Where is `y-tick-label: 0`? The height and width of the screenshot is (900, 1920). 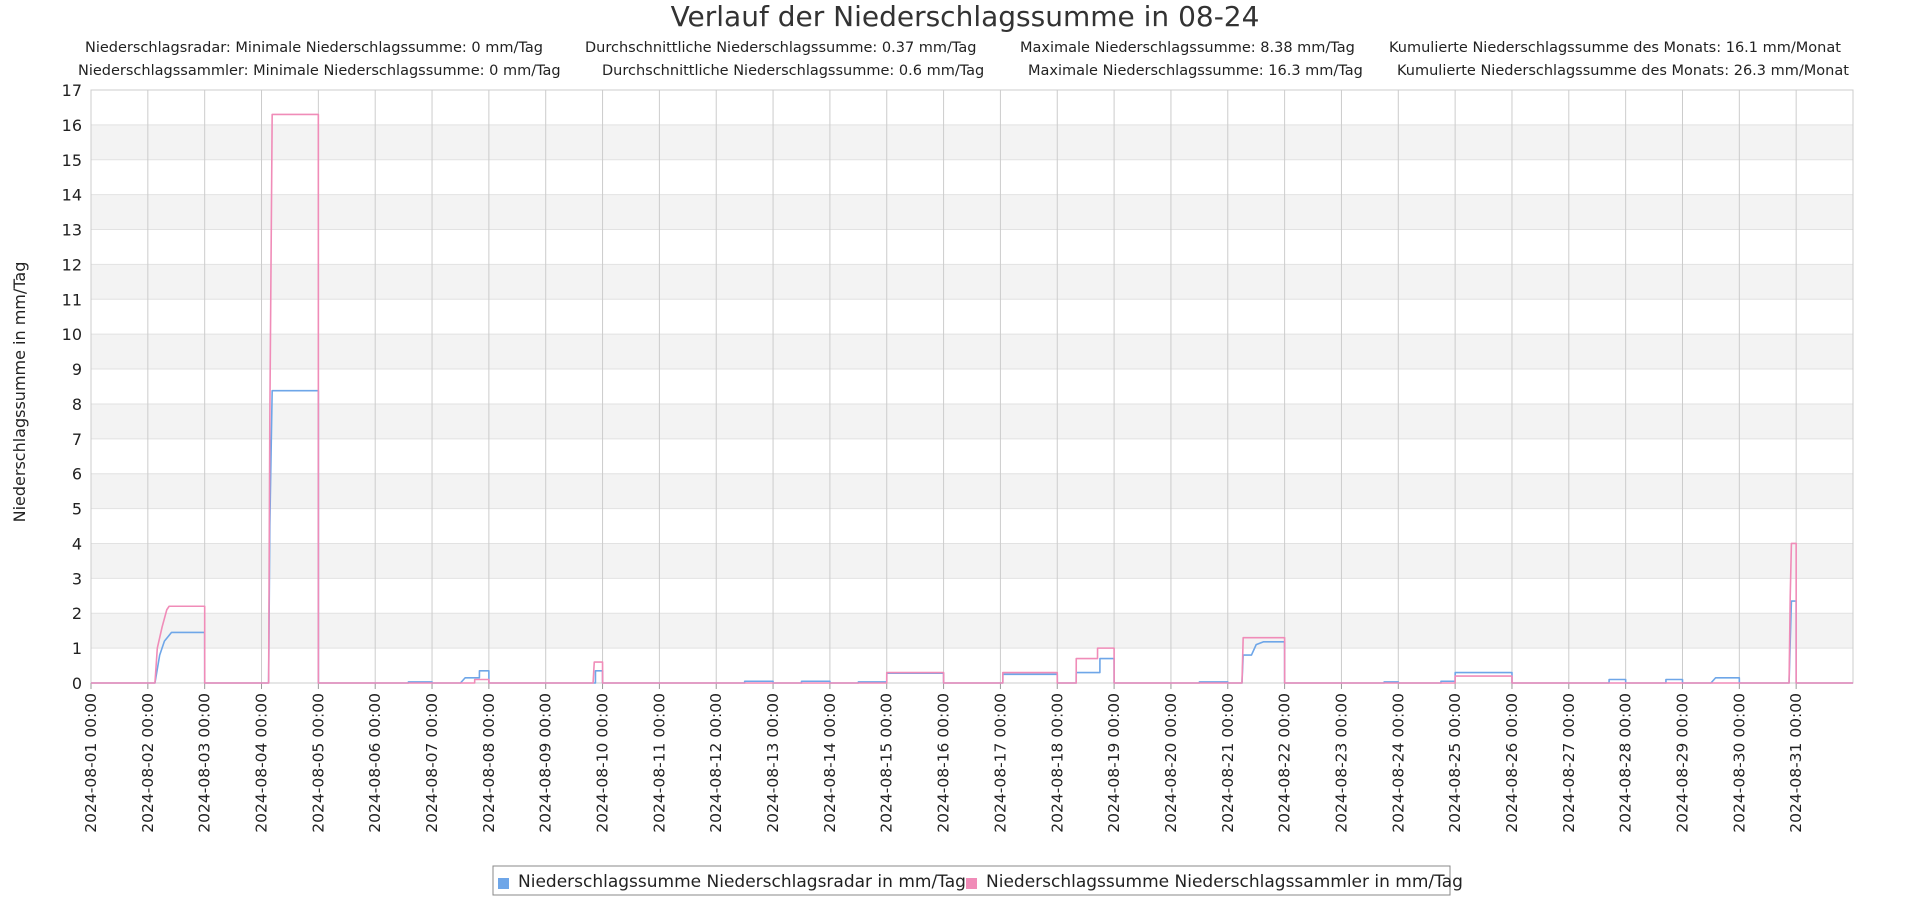
y-tick-label: 0 is located at coordinates (77, 683).